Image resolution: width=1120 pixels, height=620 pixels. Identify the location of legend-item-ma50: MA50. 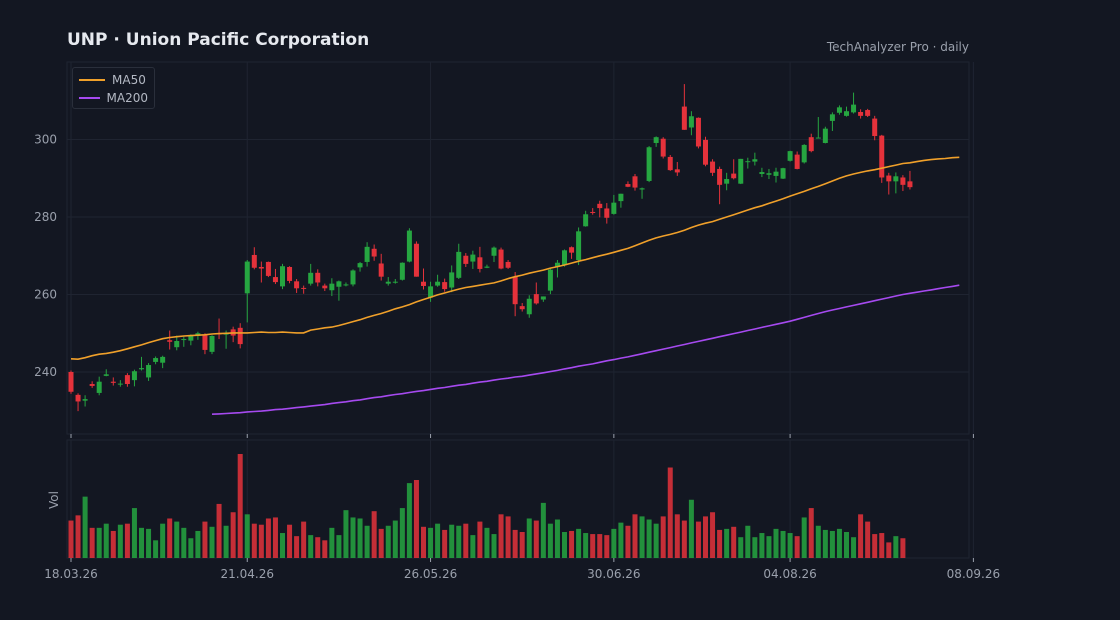
(113, 80).